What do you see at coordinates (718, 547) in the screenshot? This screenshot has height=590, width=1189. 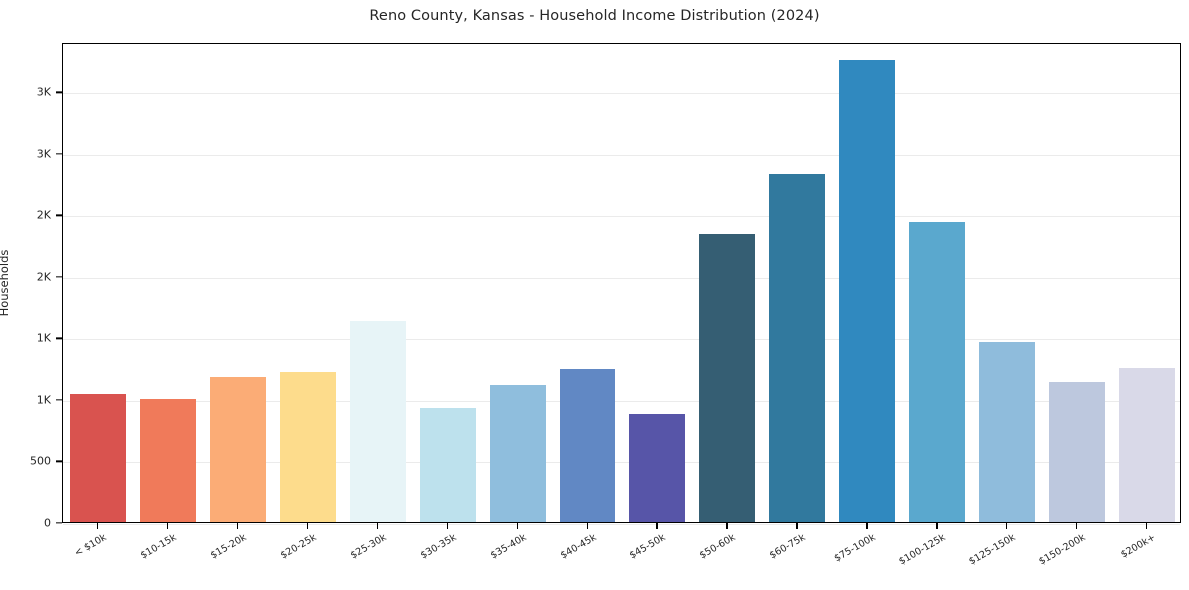 I see `x-tick-label: $50-60k` at bounding box center [718, 547].